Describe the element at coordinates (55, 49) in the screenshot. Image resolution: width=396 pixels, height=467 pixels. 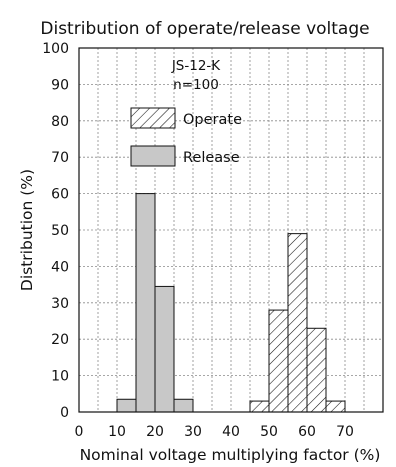
I see `y-tick-label: 100` at that location.